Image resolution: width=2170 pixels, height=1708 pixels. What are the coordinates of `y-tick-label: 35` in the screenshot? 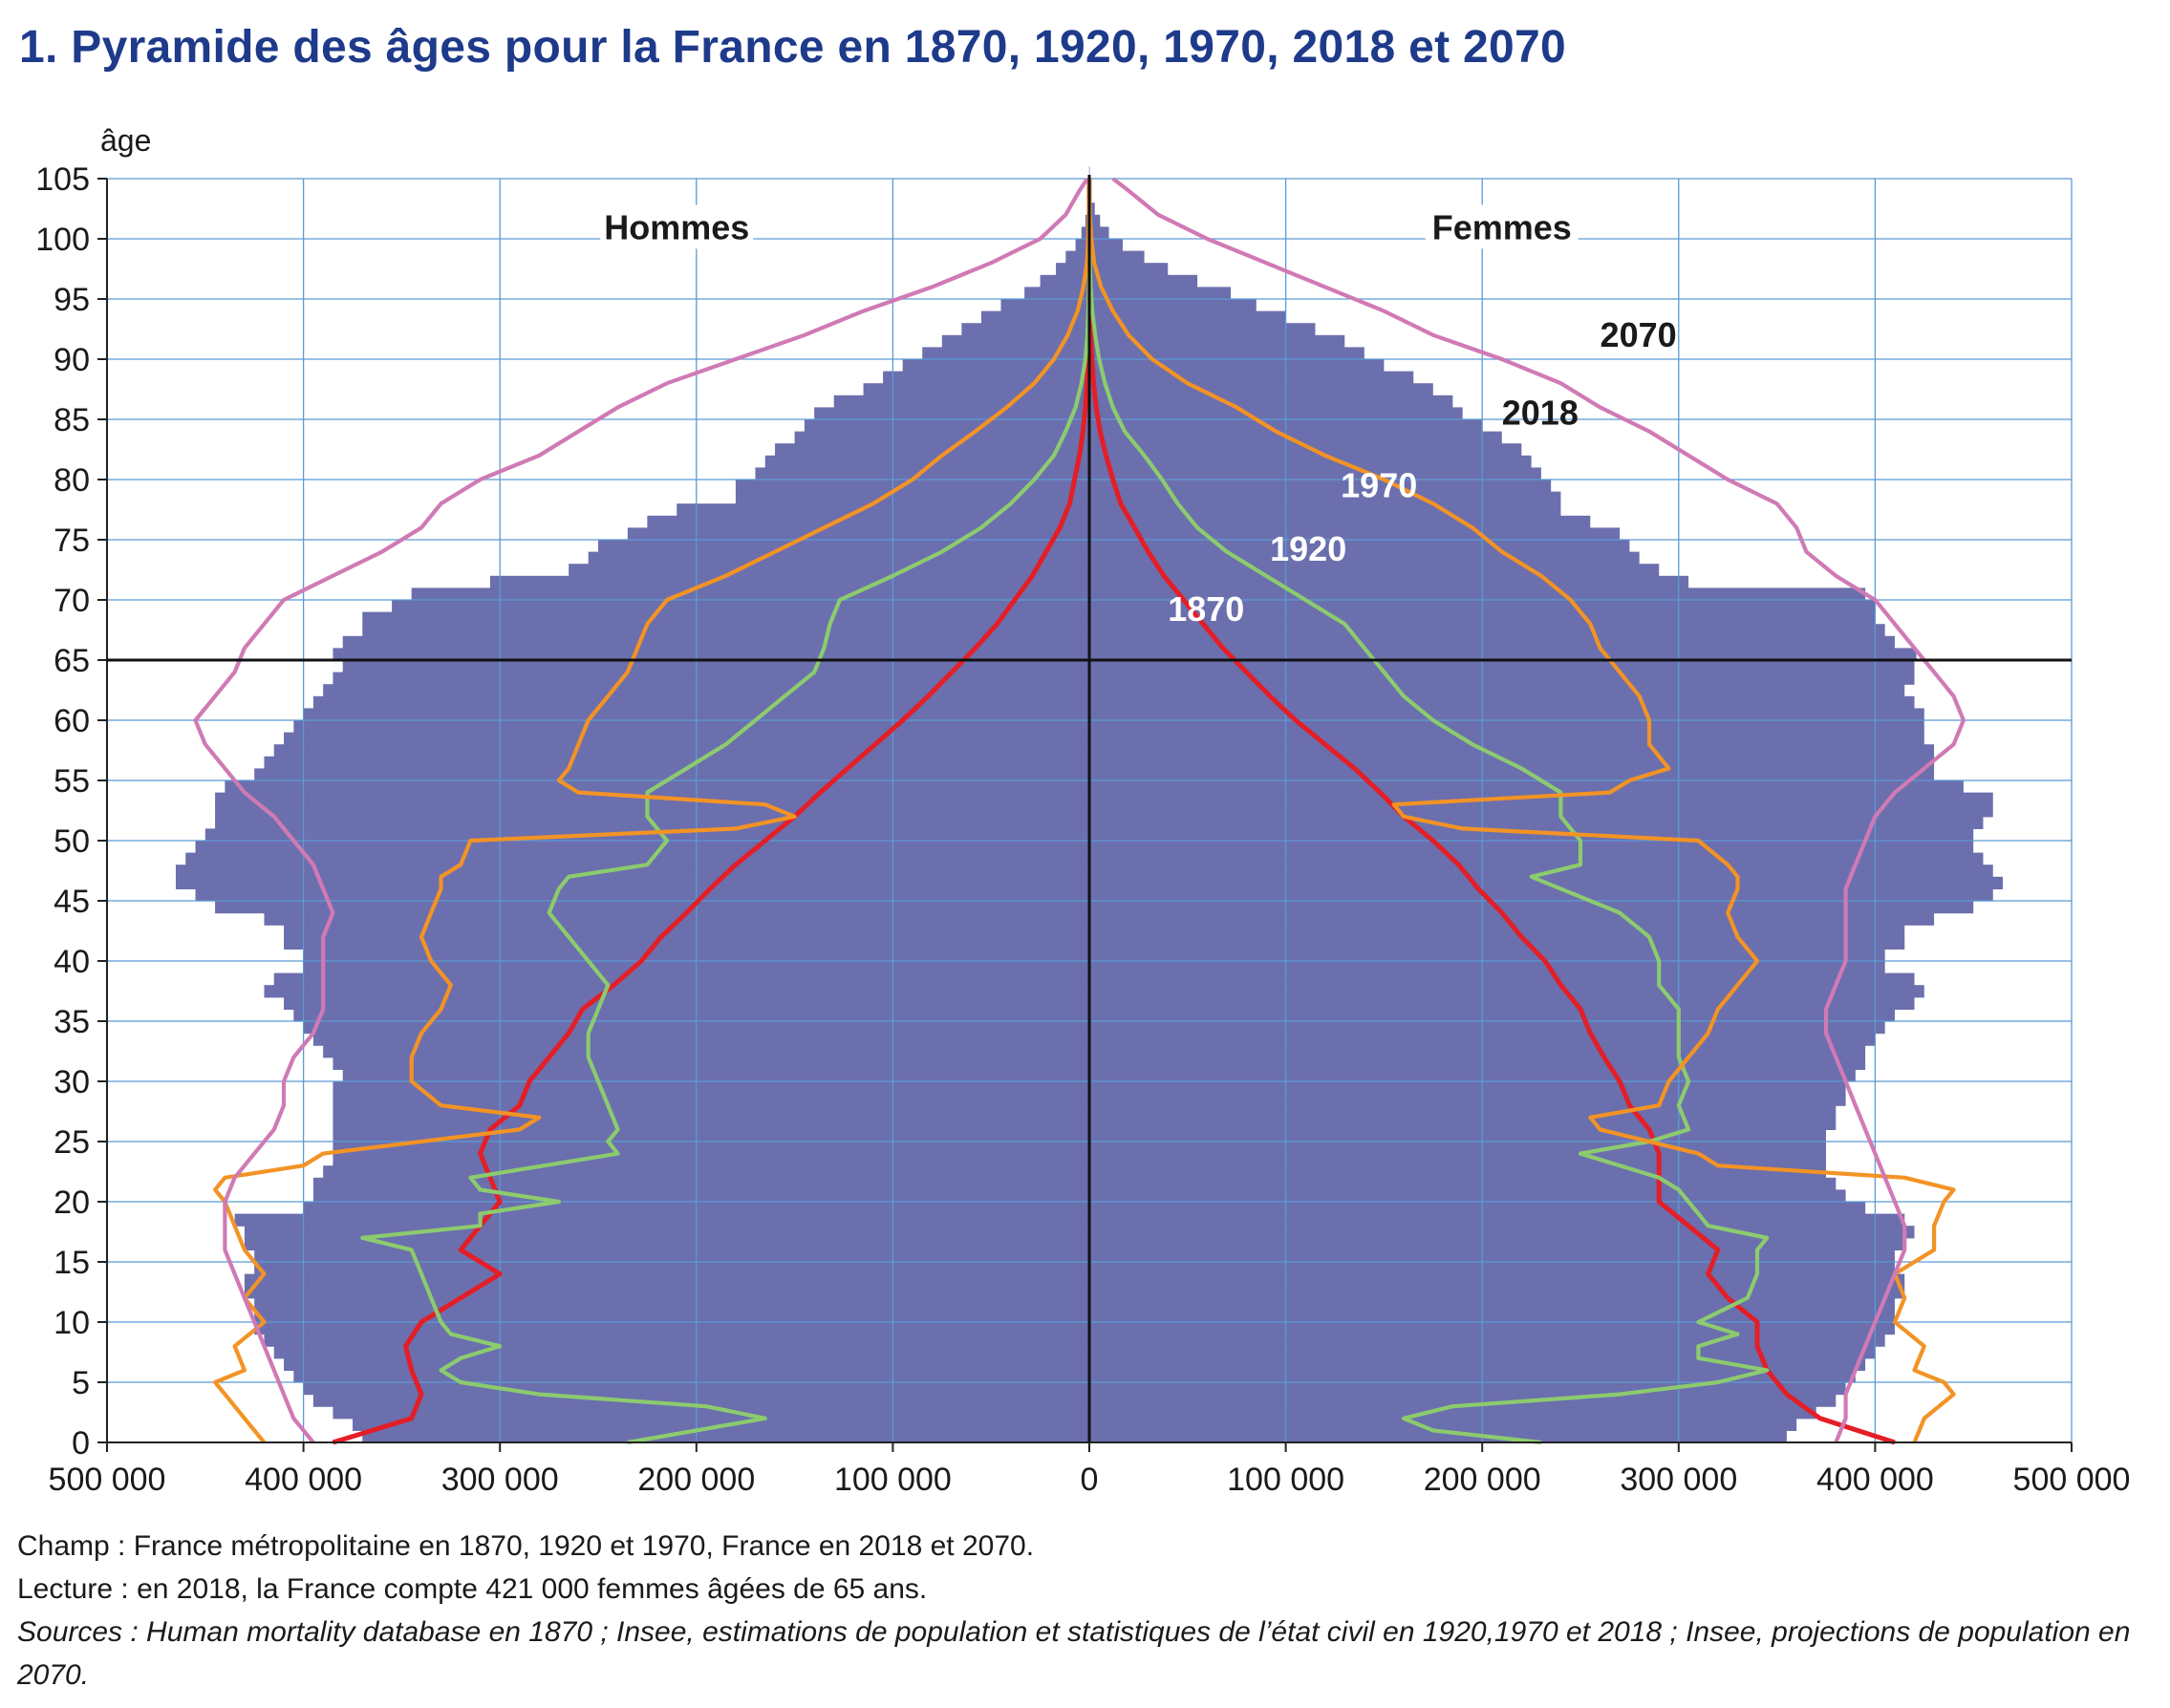 It's located at (72, 1022).